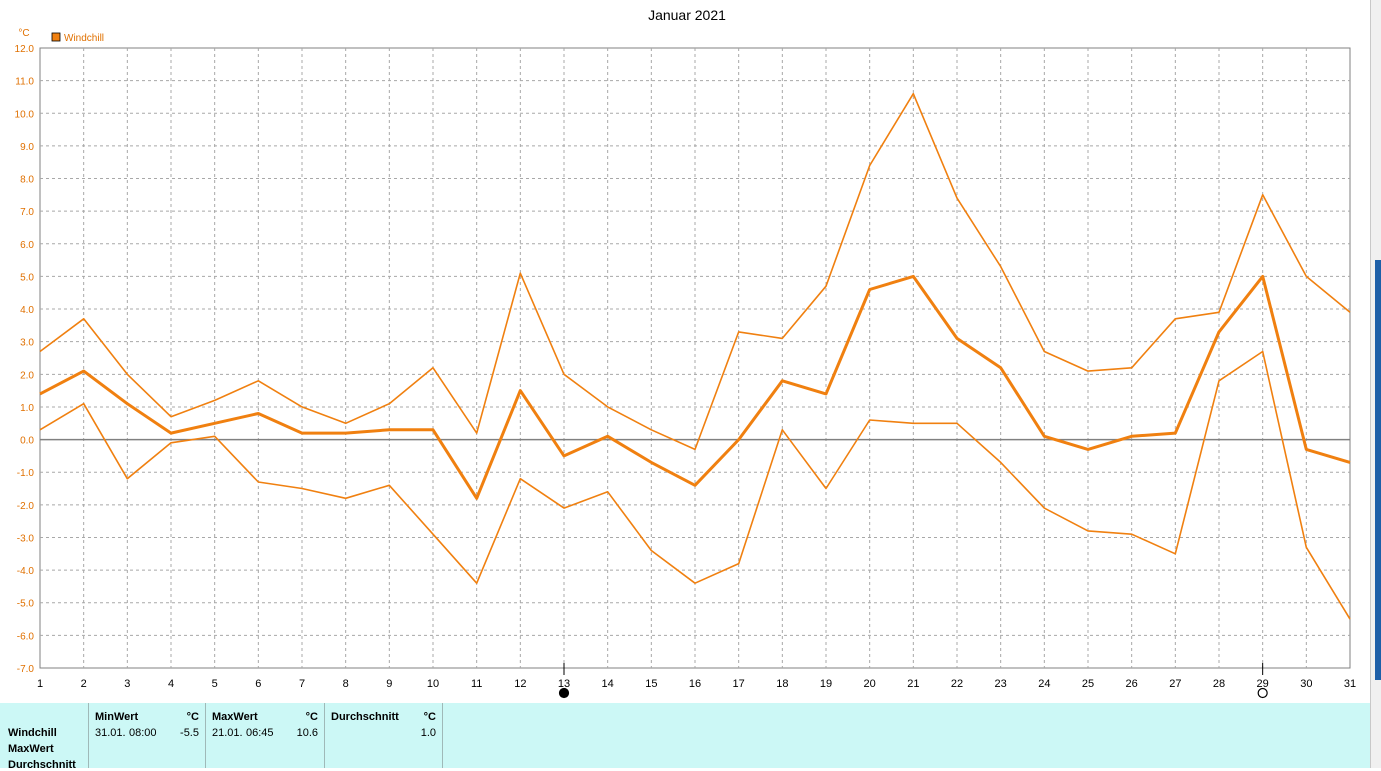 This screenshot has height=771, width=1381. Describe the element at coordinates (24, 82) in the screenshot. I see `y-tick-label: 11.0` at that location.